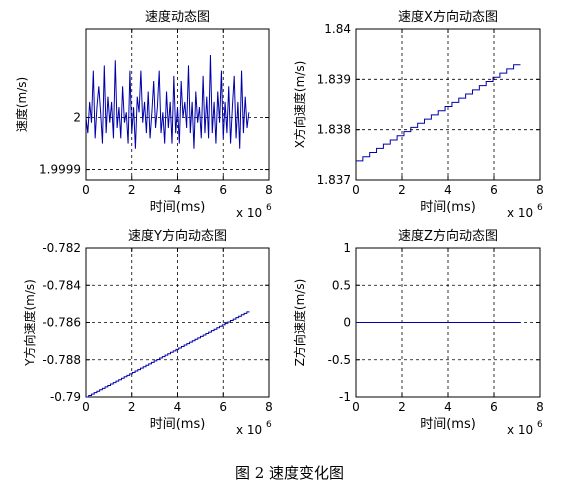 This screenshot has width=579, height=499. What do you see at coordinates (345, 397) in the screenshot?
I see `y-tick-label: -1` at bounding box center [345, 397].